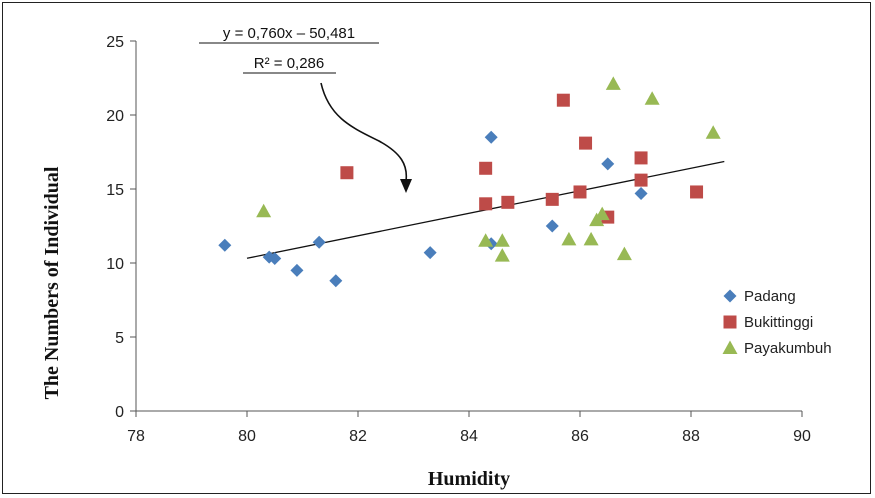 The height and width of the screenshot is (498, 875). What do you see at coordinates (115, 116) in the screenshot?
I see `y-tick-label: 20` at bounding box center [115, 116].